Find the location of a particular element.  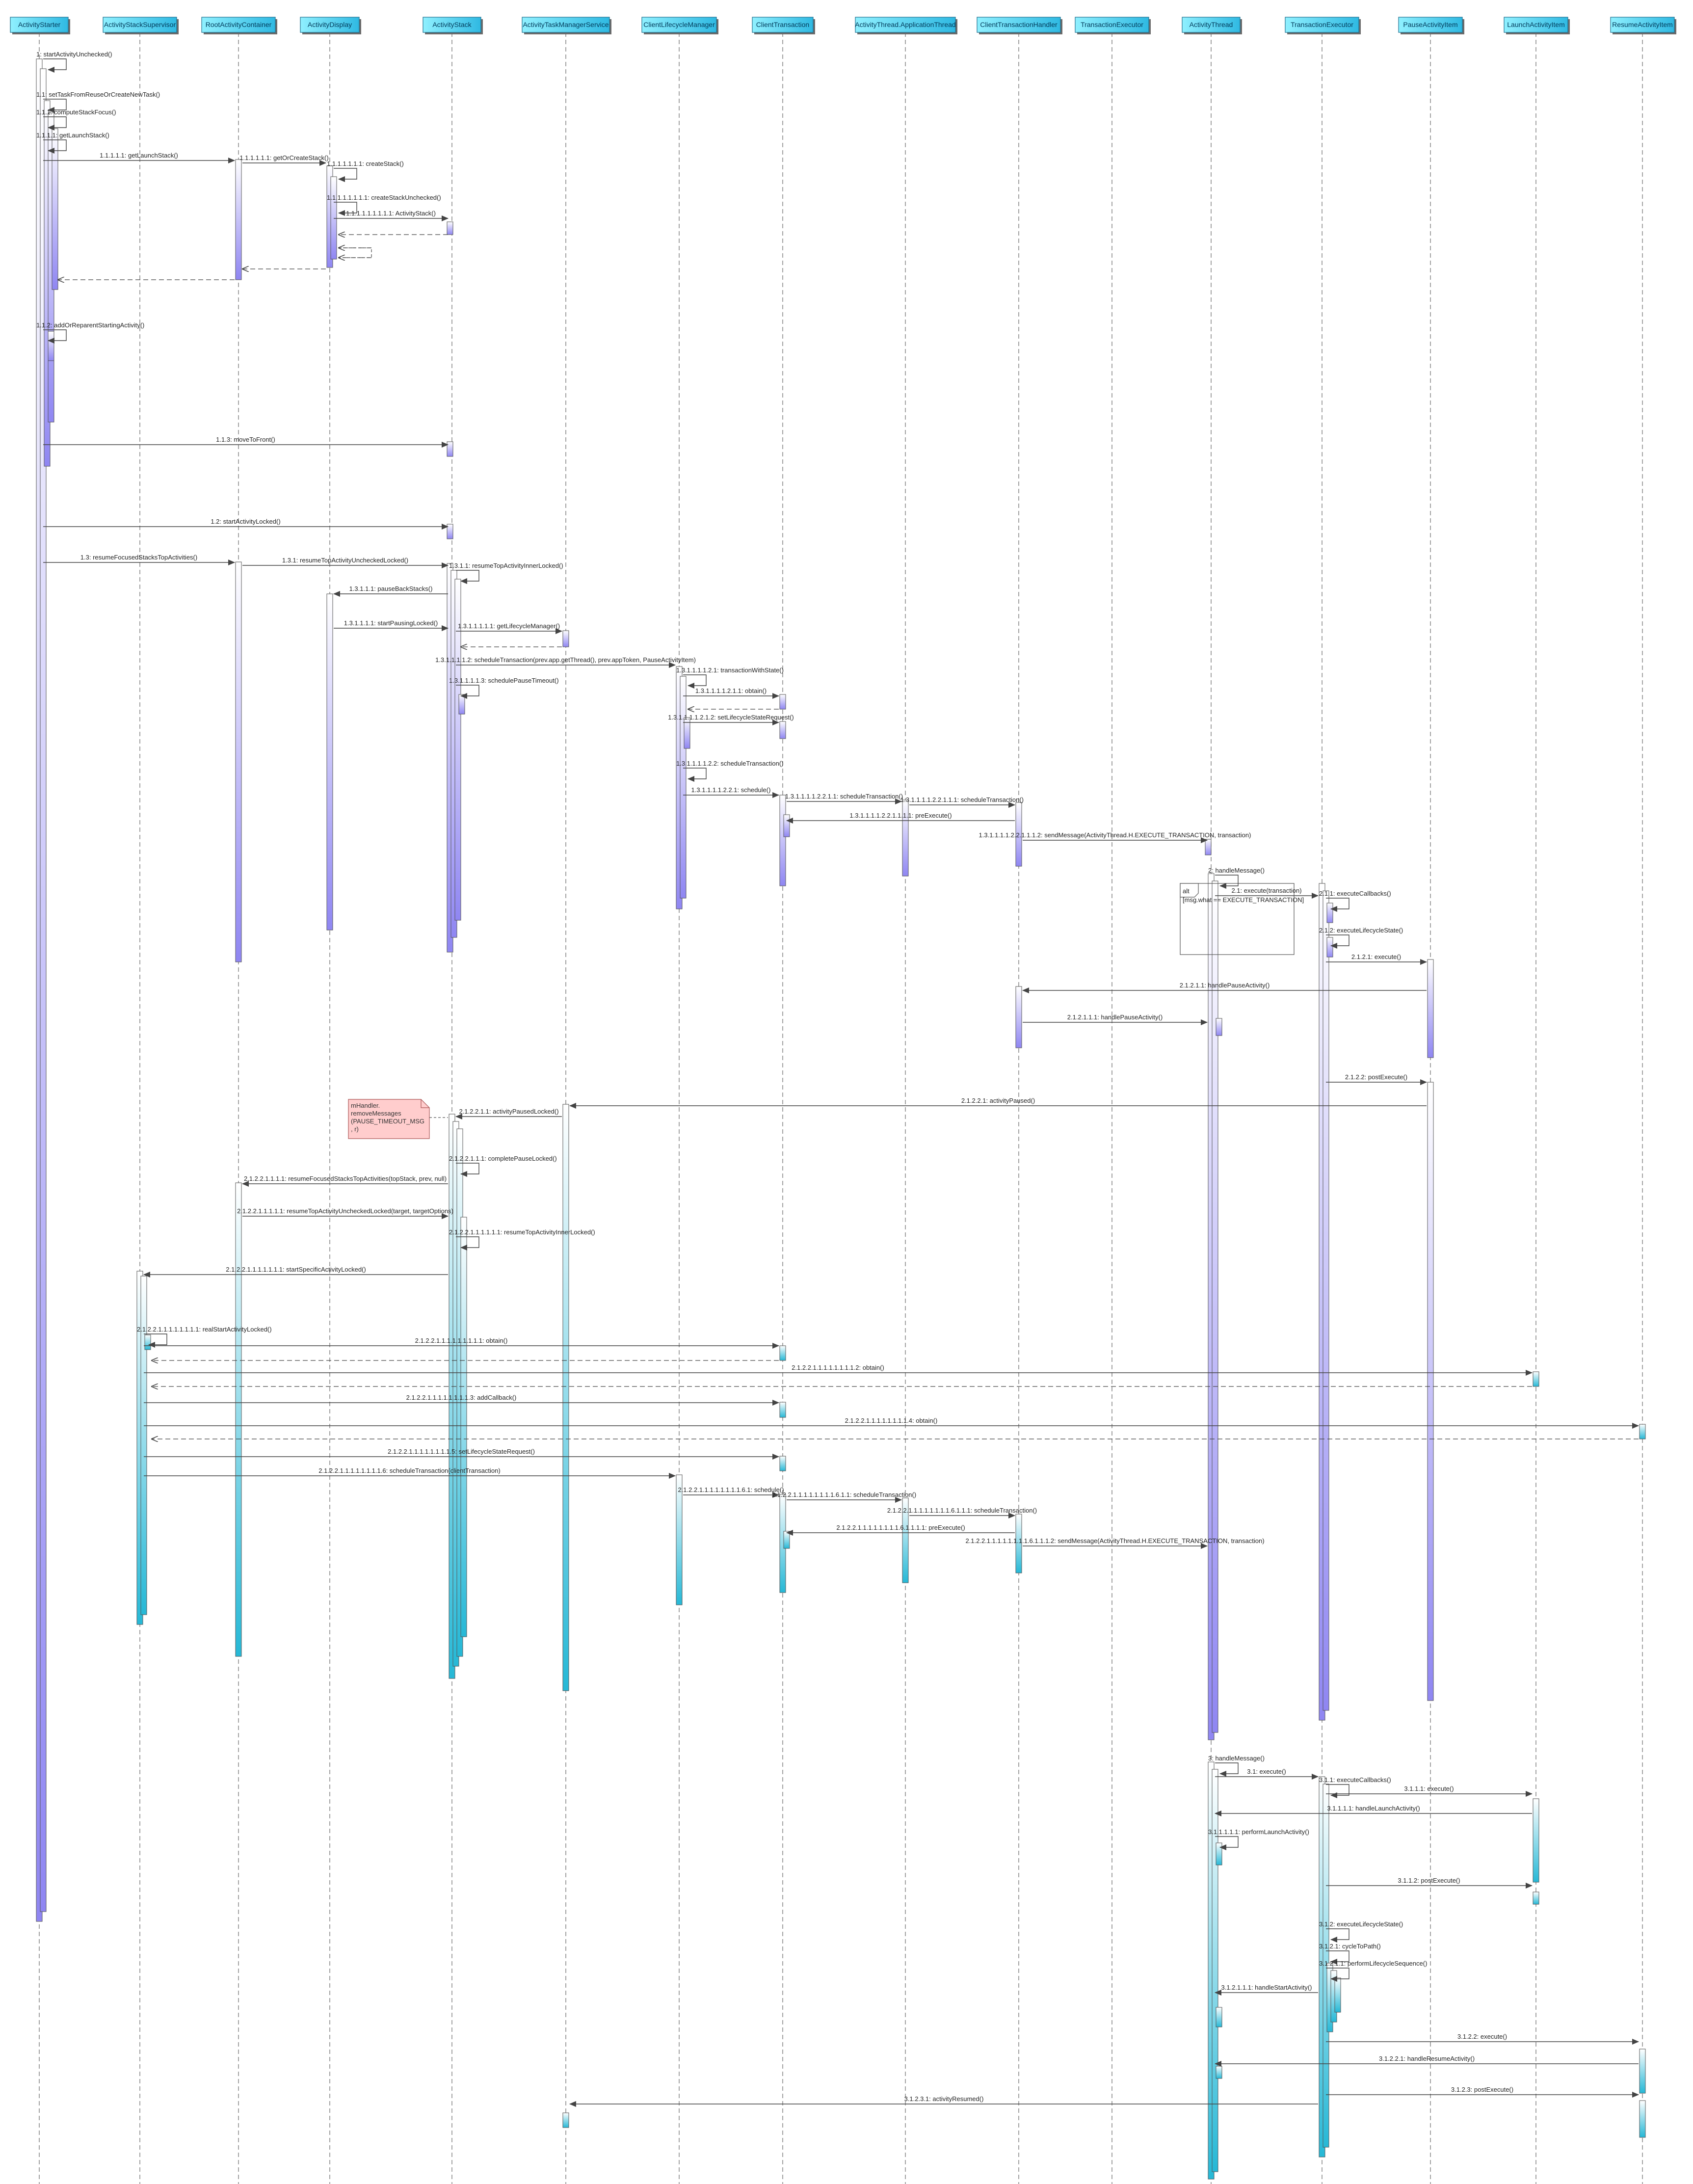

message-20: 1.3.1.1.1.1.2.1: transactionWithState() is located at coordinates (730, 677).